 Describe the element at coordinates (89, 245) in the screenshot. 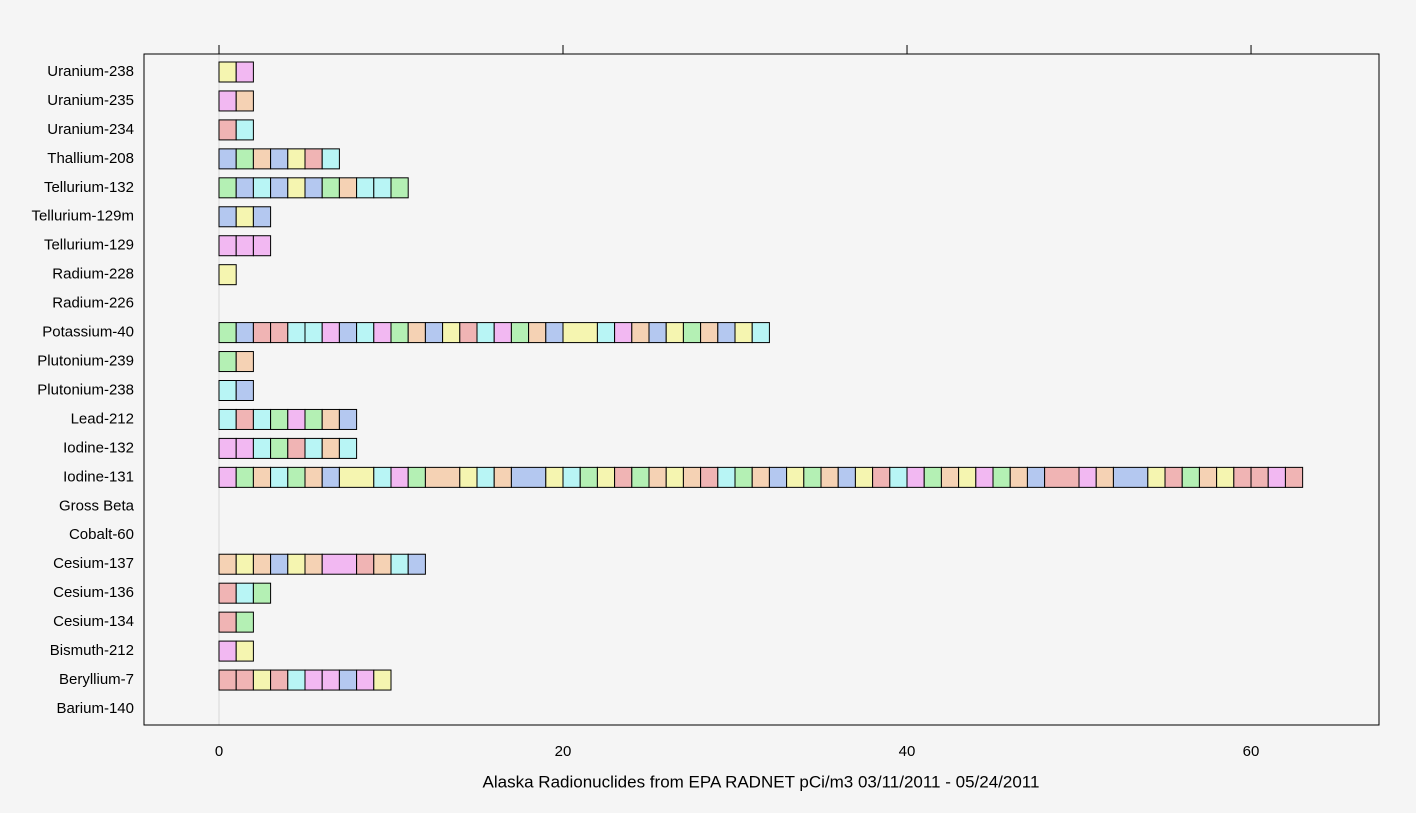

I see `y-tick-label: Tellurium-129` at that location.